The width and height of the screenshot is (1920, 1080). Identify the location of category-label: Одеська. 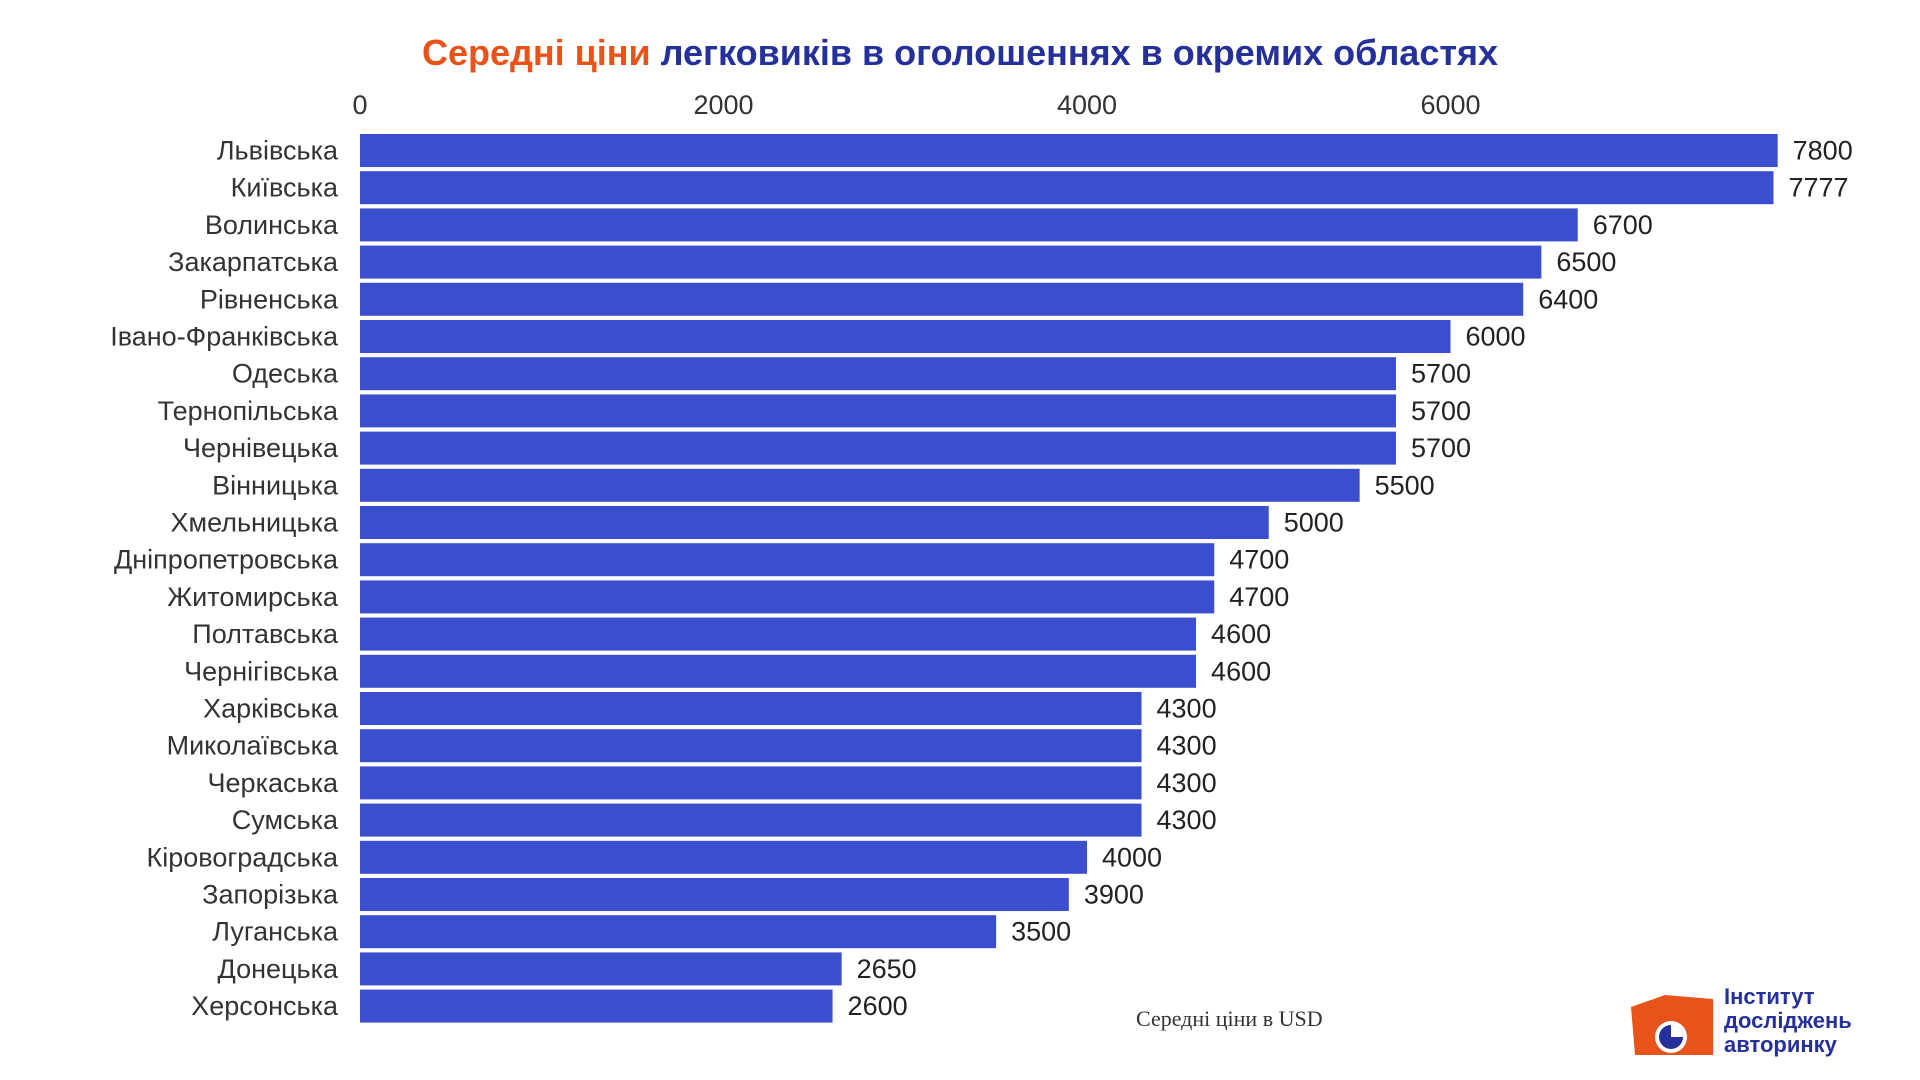
(285, 374).